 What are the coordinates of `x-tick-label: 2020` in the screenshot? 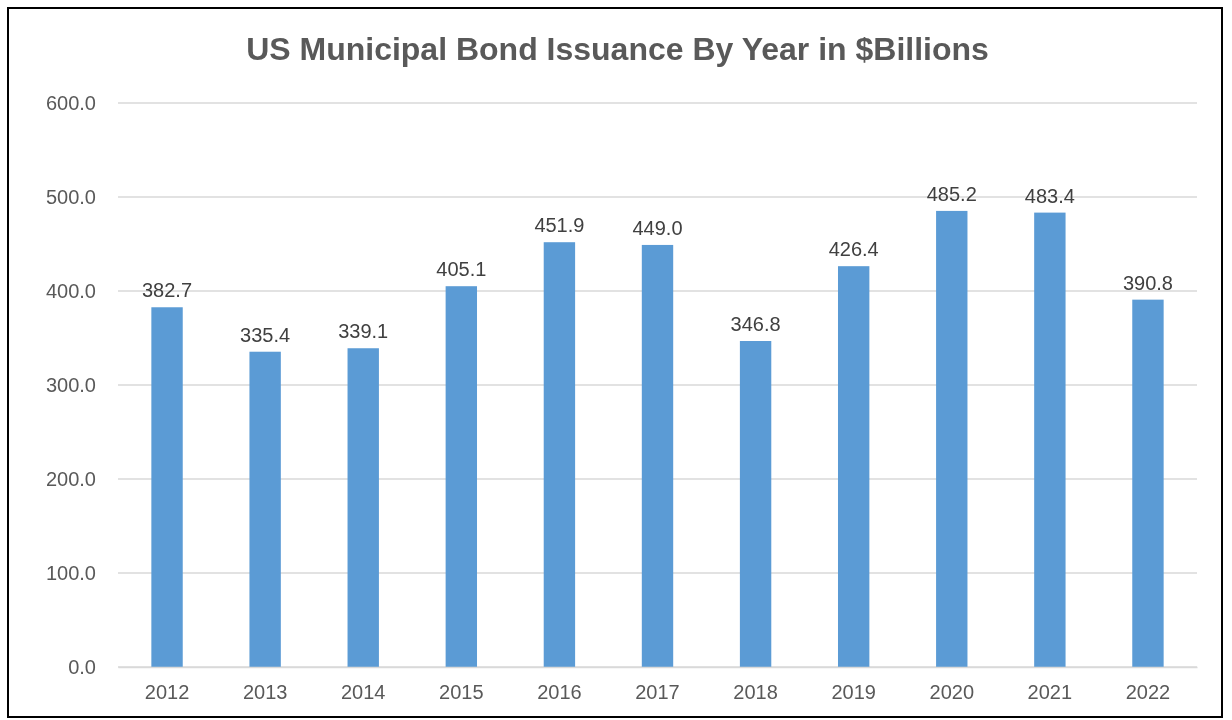 It's located at (952, 692).